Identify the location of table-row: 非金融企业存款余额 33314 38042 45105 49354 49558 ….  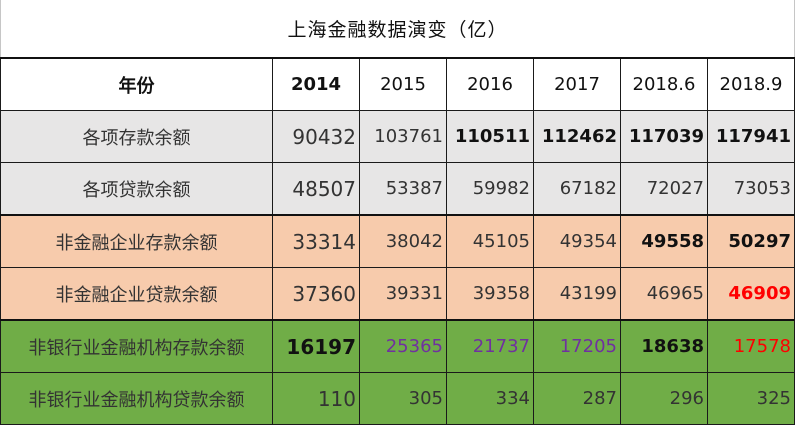
(397, 241).